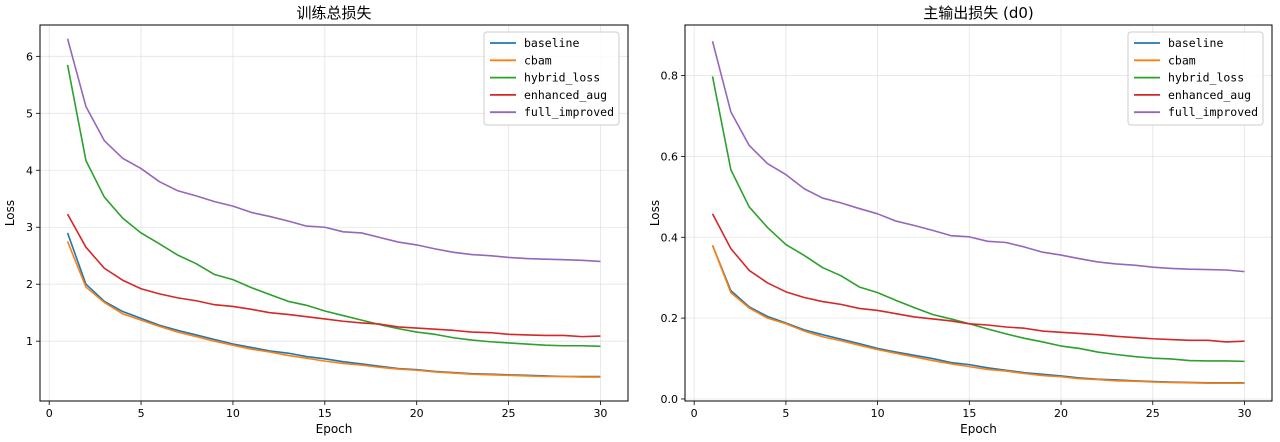 The width and height of the screenshot is (1280, 442). What do you see at coordinates (333, 13) in the screenshot?
I see `chart-title: 训练总损失` at bounding box center [333, 13].